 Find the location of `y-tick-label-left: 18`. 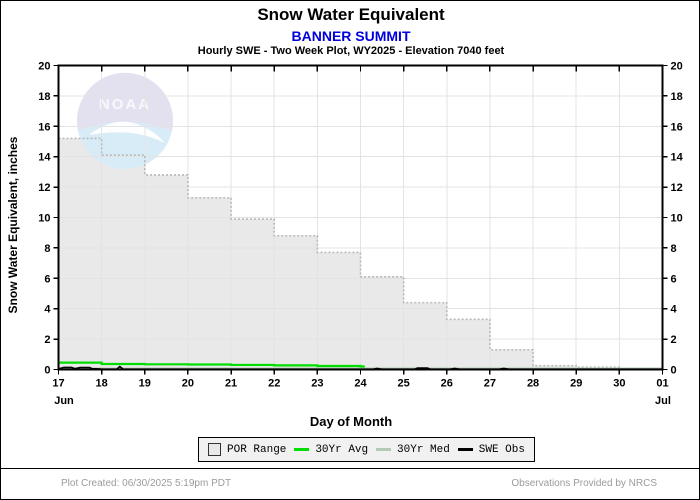

y-tick-label-left: 18 is located at coordinates (44, 97).